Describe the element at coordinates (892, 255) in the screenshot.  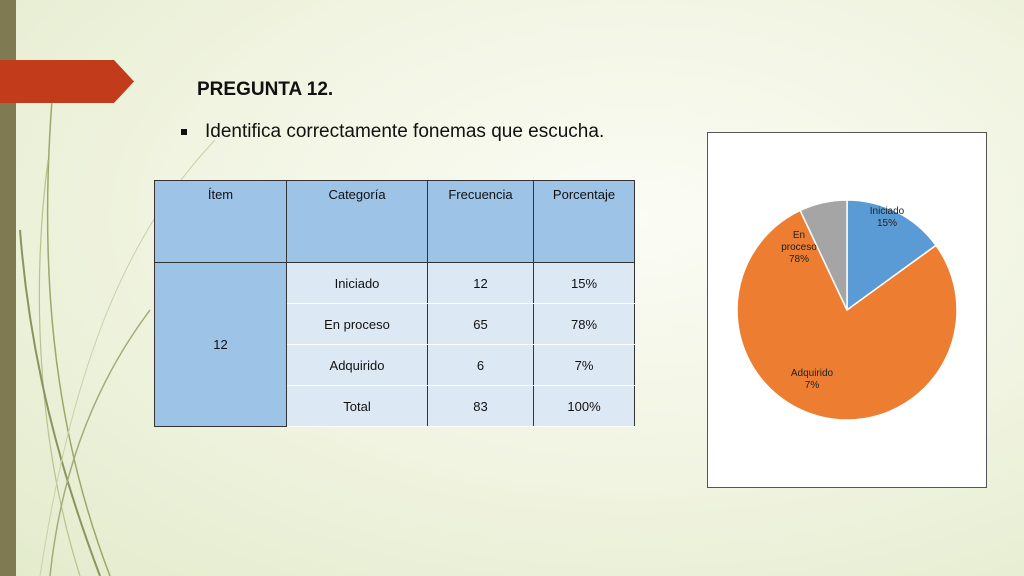
I see `pie-slice-iniciado` at that location.